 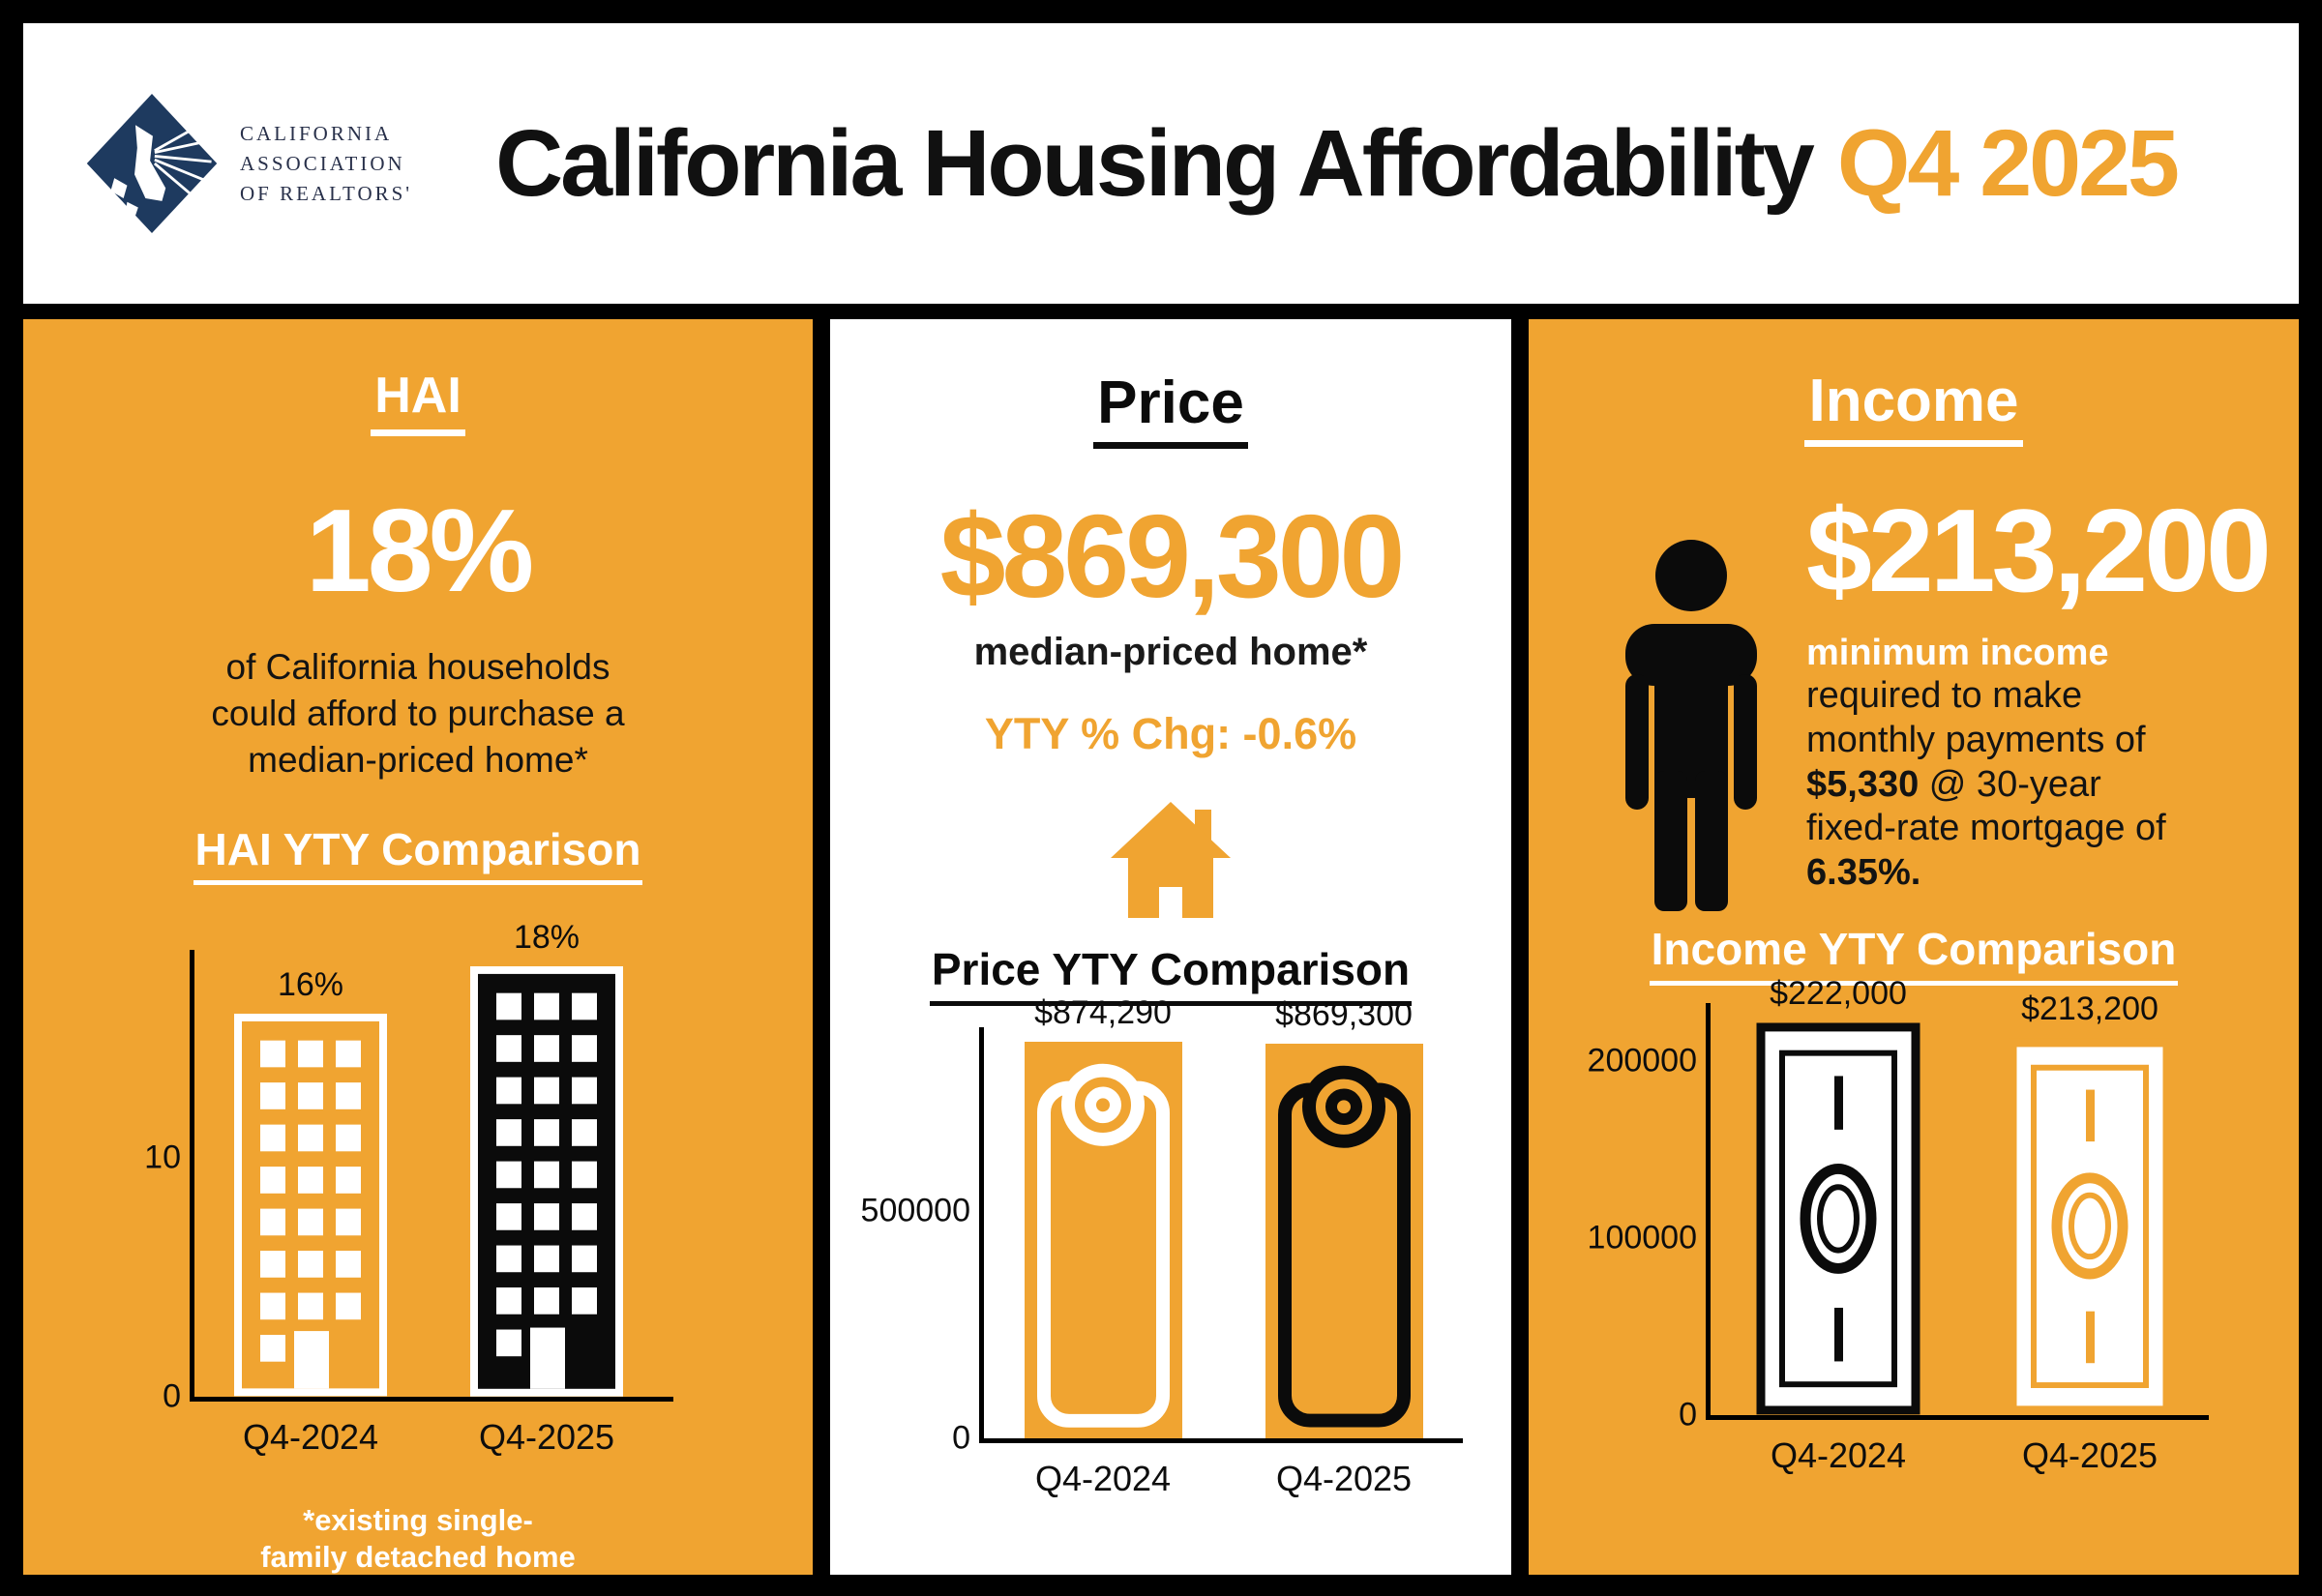 What do you see at coordinates (1838, 993) in the screenshot?
I see `income-bar-value-label: $222,000` at bounding box center [1838, 993].